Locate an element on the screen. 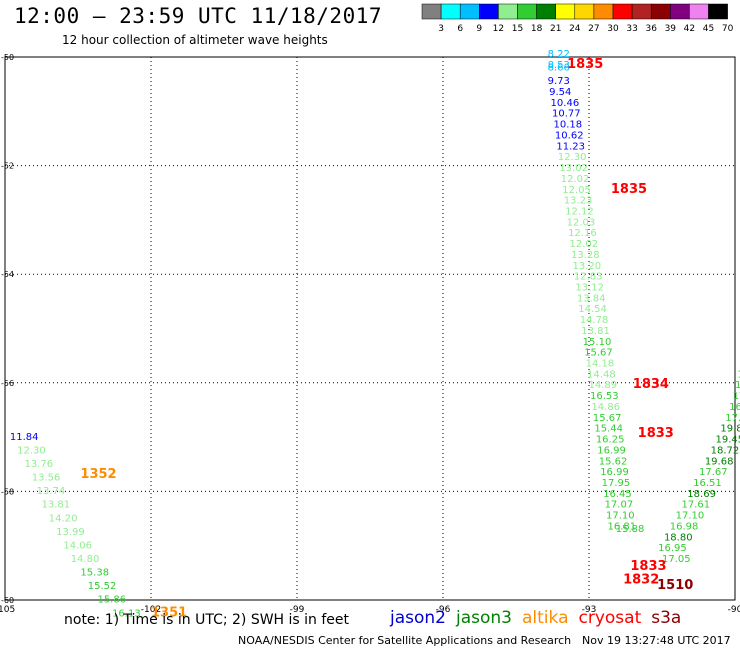  wave-height-value: 15.38 is located at coordinates (94, 573).